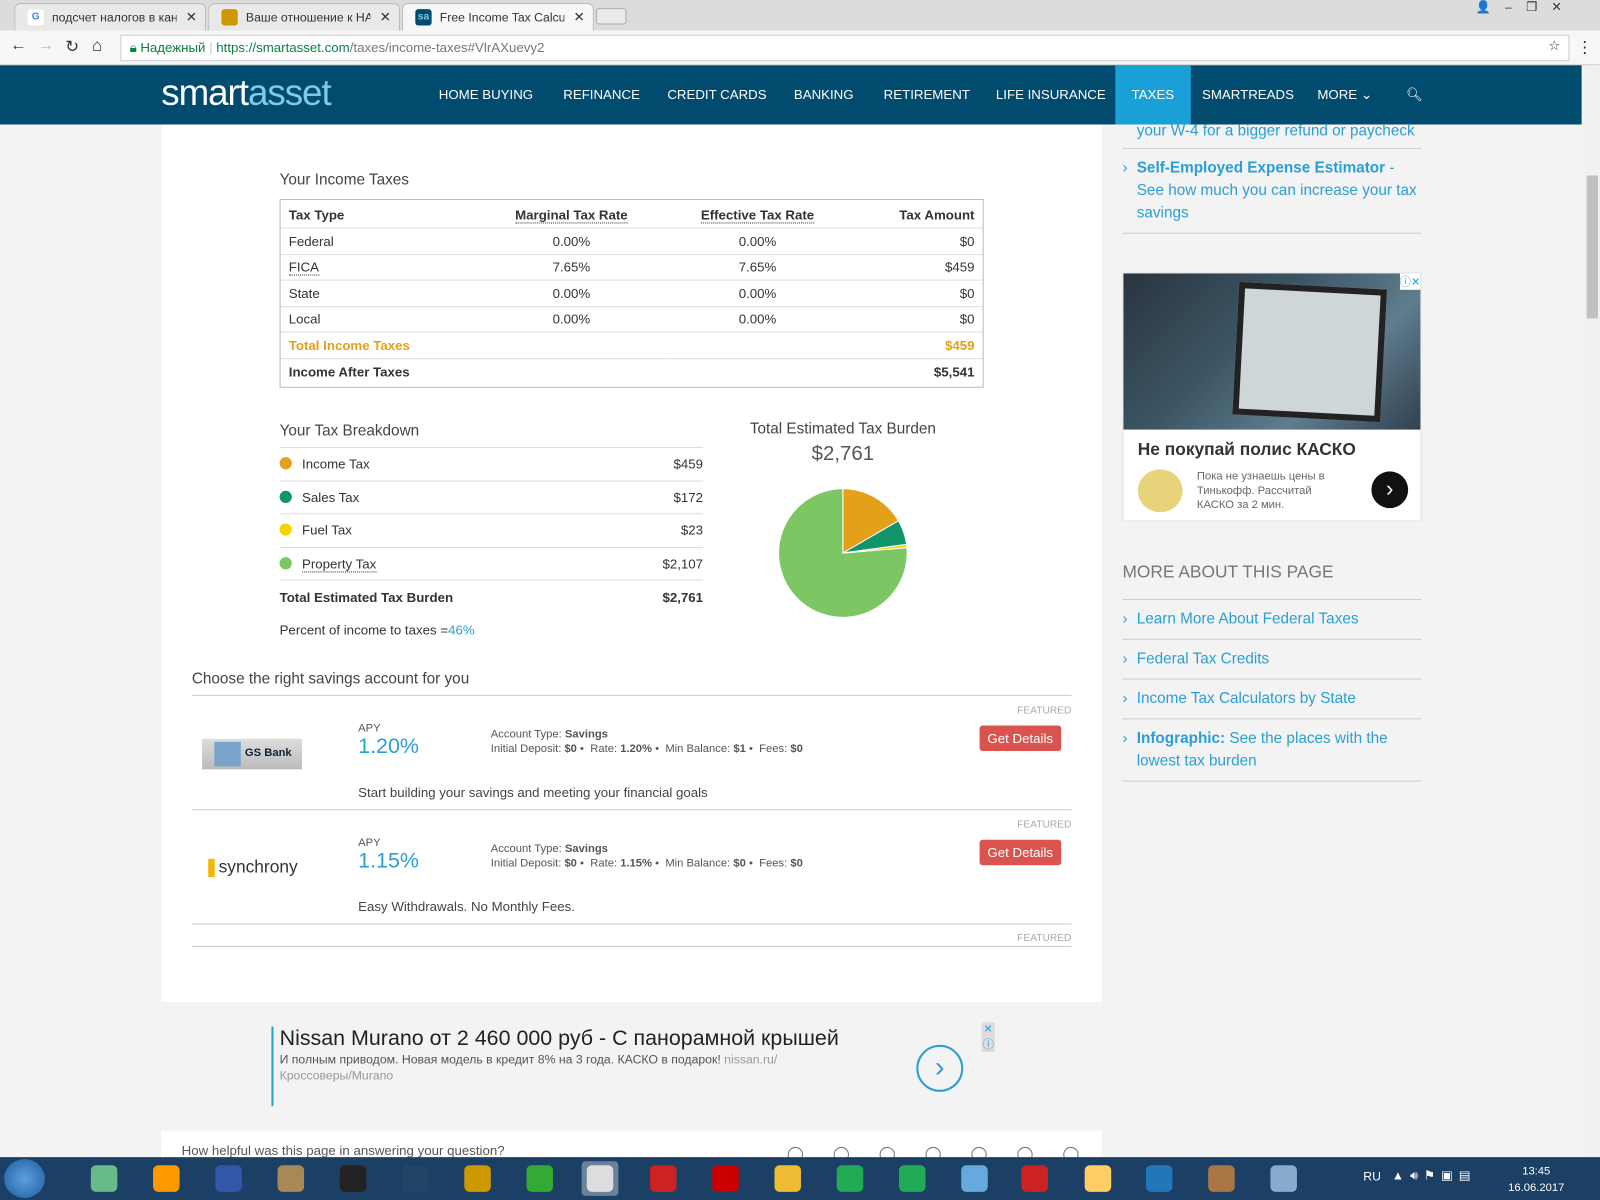 The image size is (1600, 1200). I want to click on link-calculators-by-state: Income Tax Calculators by State, so click(1272, 700).